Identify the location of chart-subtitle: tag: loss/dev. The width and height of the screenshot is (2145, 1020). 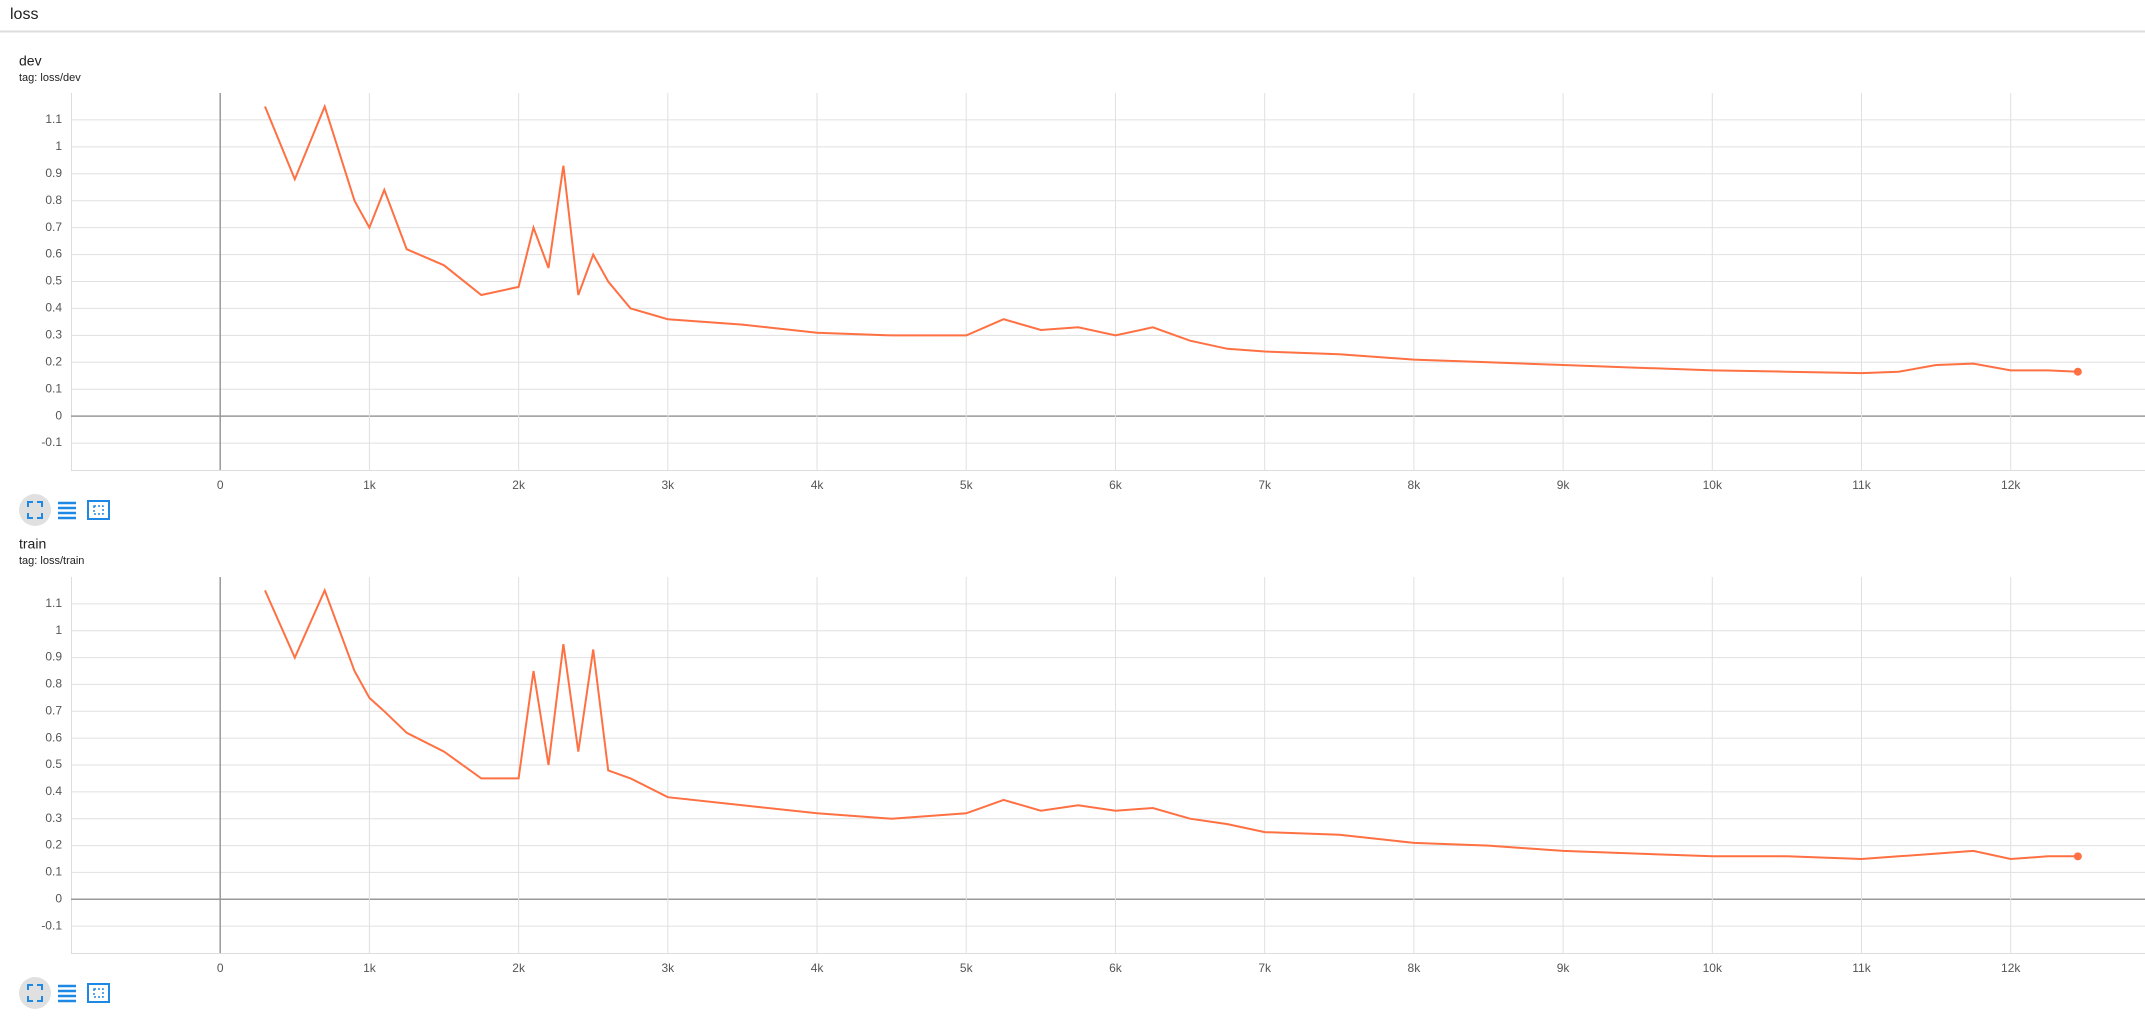
(50, 78).